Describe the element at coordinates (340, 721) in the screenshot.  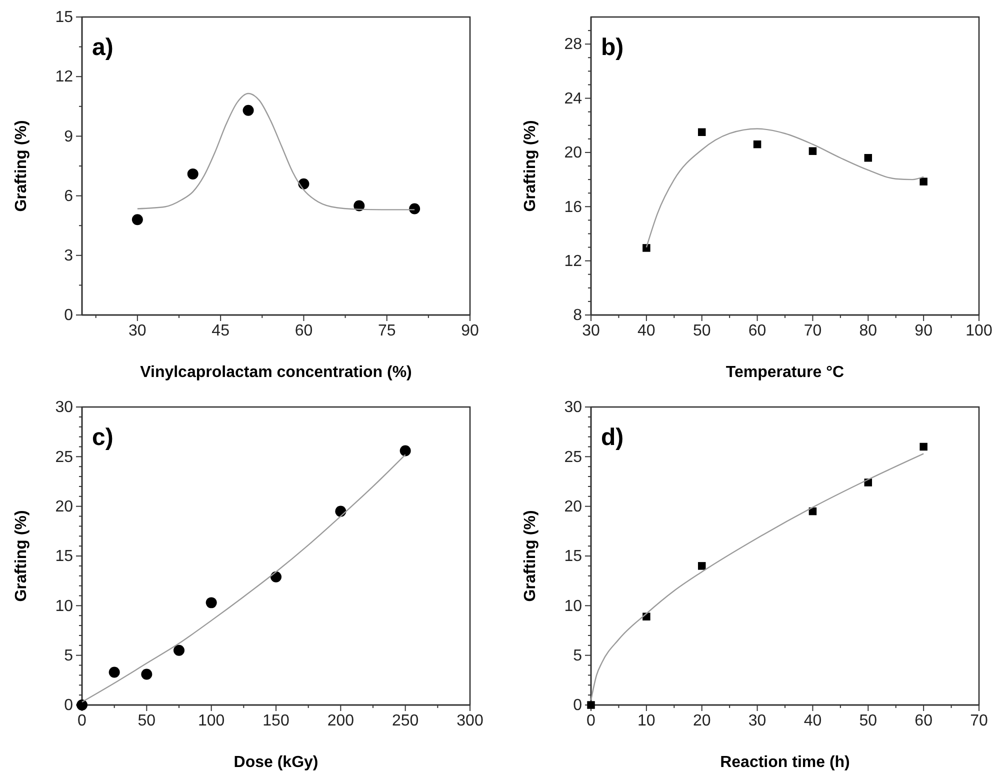
I see `x-tick-label: 200` at that location.